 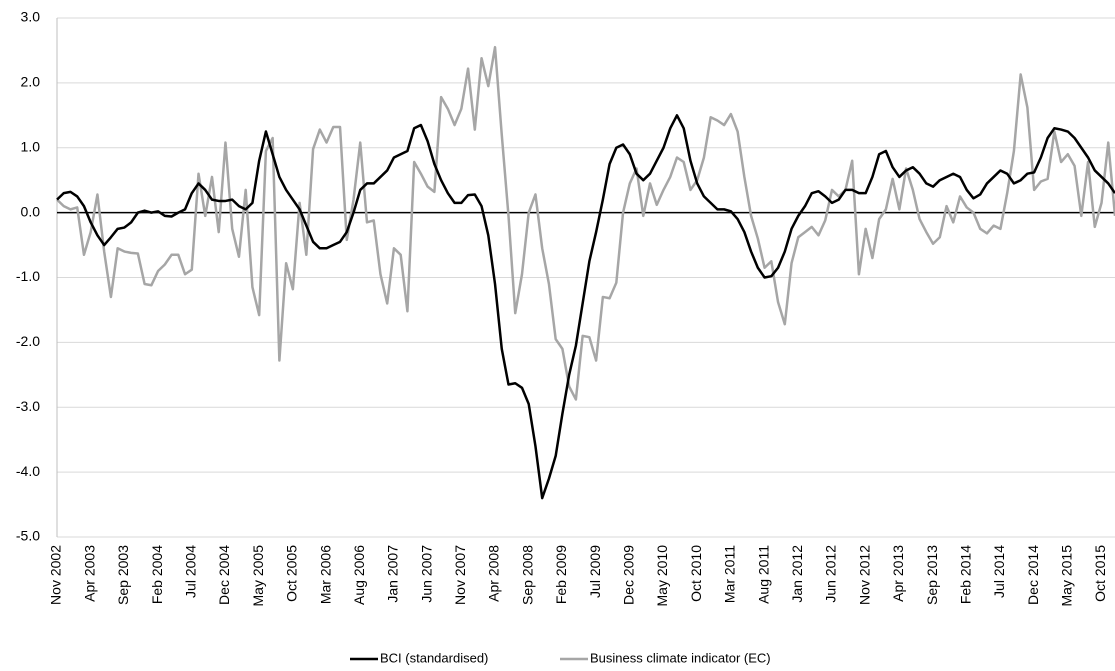 What do you see at coordinates (28, 406) in the screenshot?
I see `y-tick-label: -3.0` at bounding box center [28, 406].